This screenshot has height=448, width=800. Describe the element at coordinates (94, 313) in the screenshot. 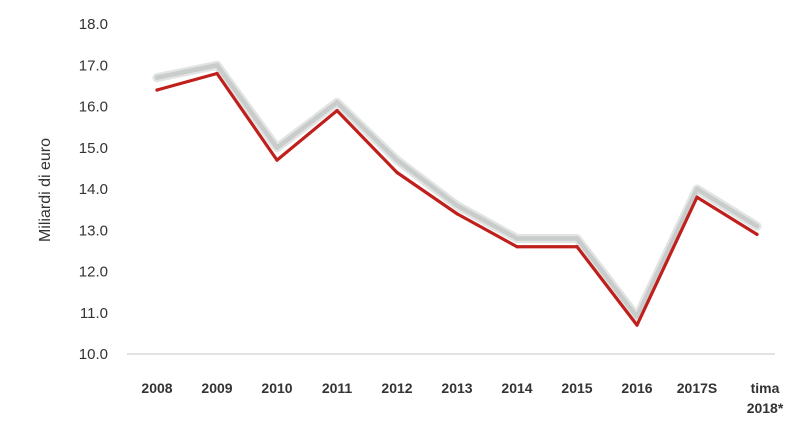

I see `y-tick-label: 11.0` at that location.